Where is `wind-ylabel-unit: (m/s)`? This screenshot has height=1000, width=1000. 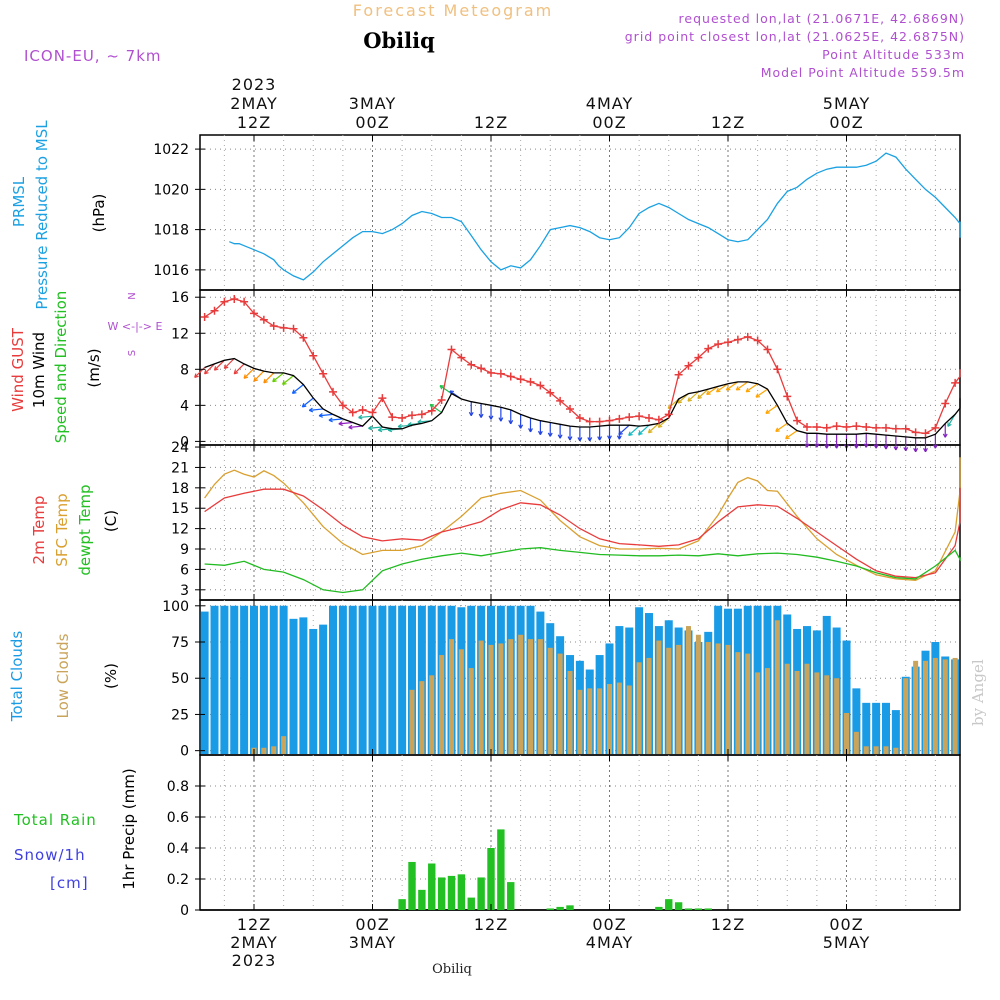
wind-ylabel-unit: (m/s) is located at coordinates (94, 367).